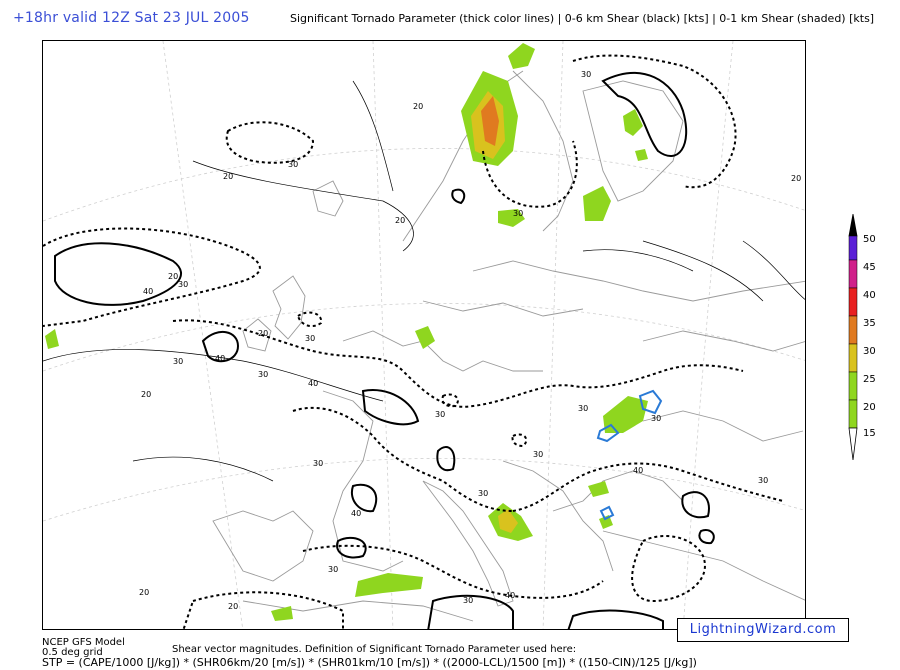 This screenshot has width=900, height=670. What do you see at coordinates (763, 630) in the screenshot?
I see `brand-link: LightningWizard.com` at bounding box center [763, 630].